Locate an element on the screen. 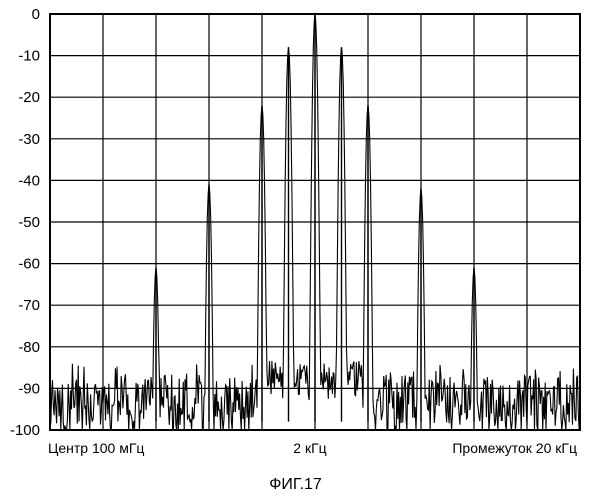 The height and width of the screenshot is (500, 591). y-tick-label: -10 is located at coordinates (29, 56).